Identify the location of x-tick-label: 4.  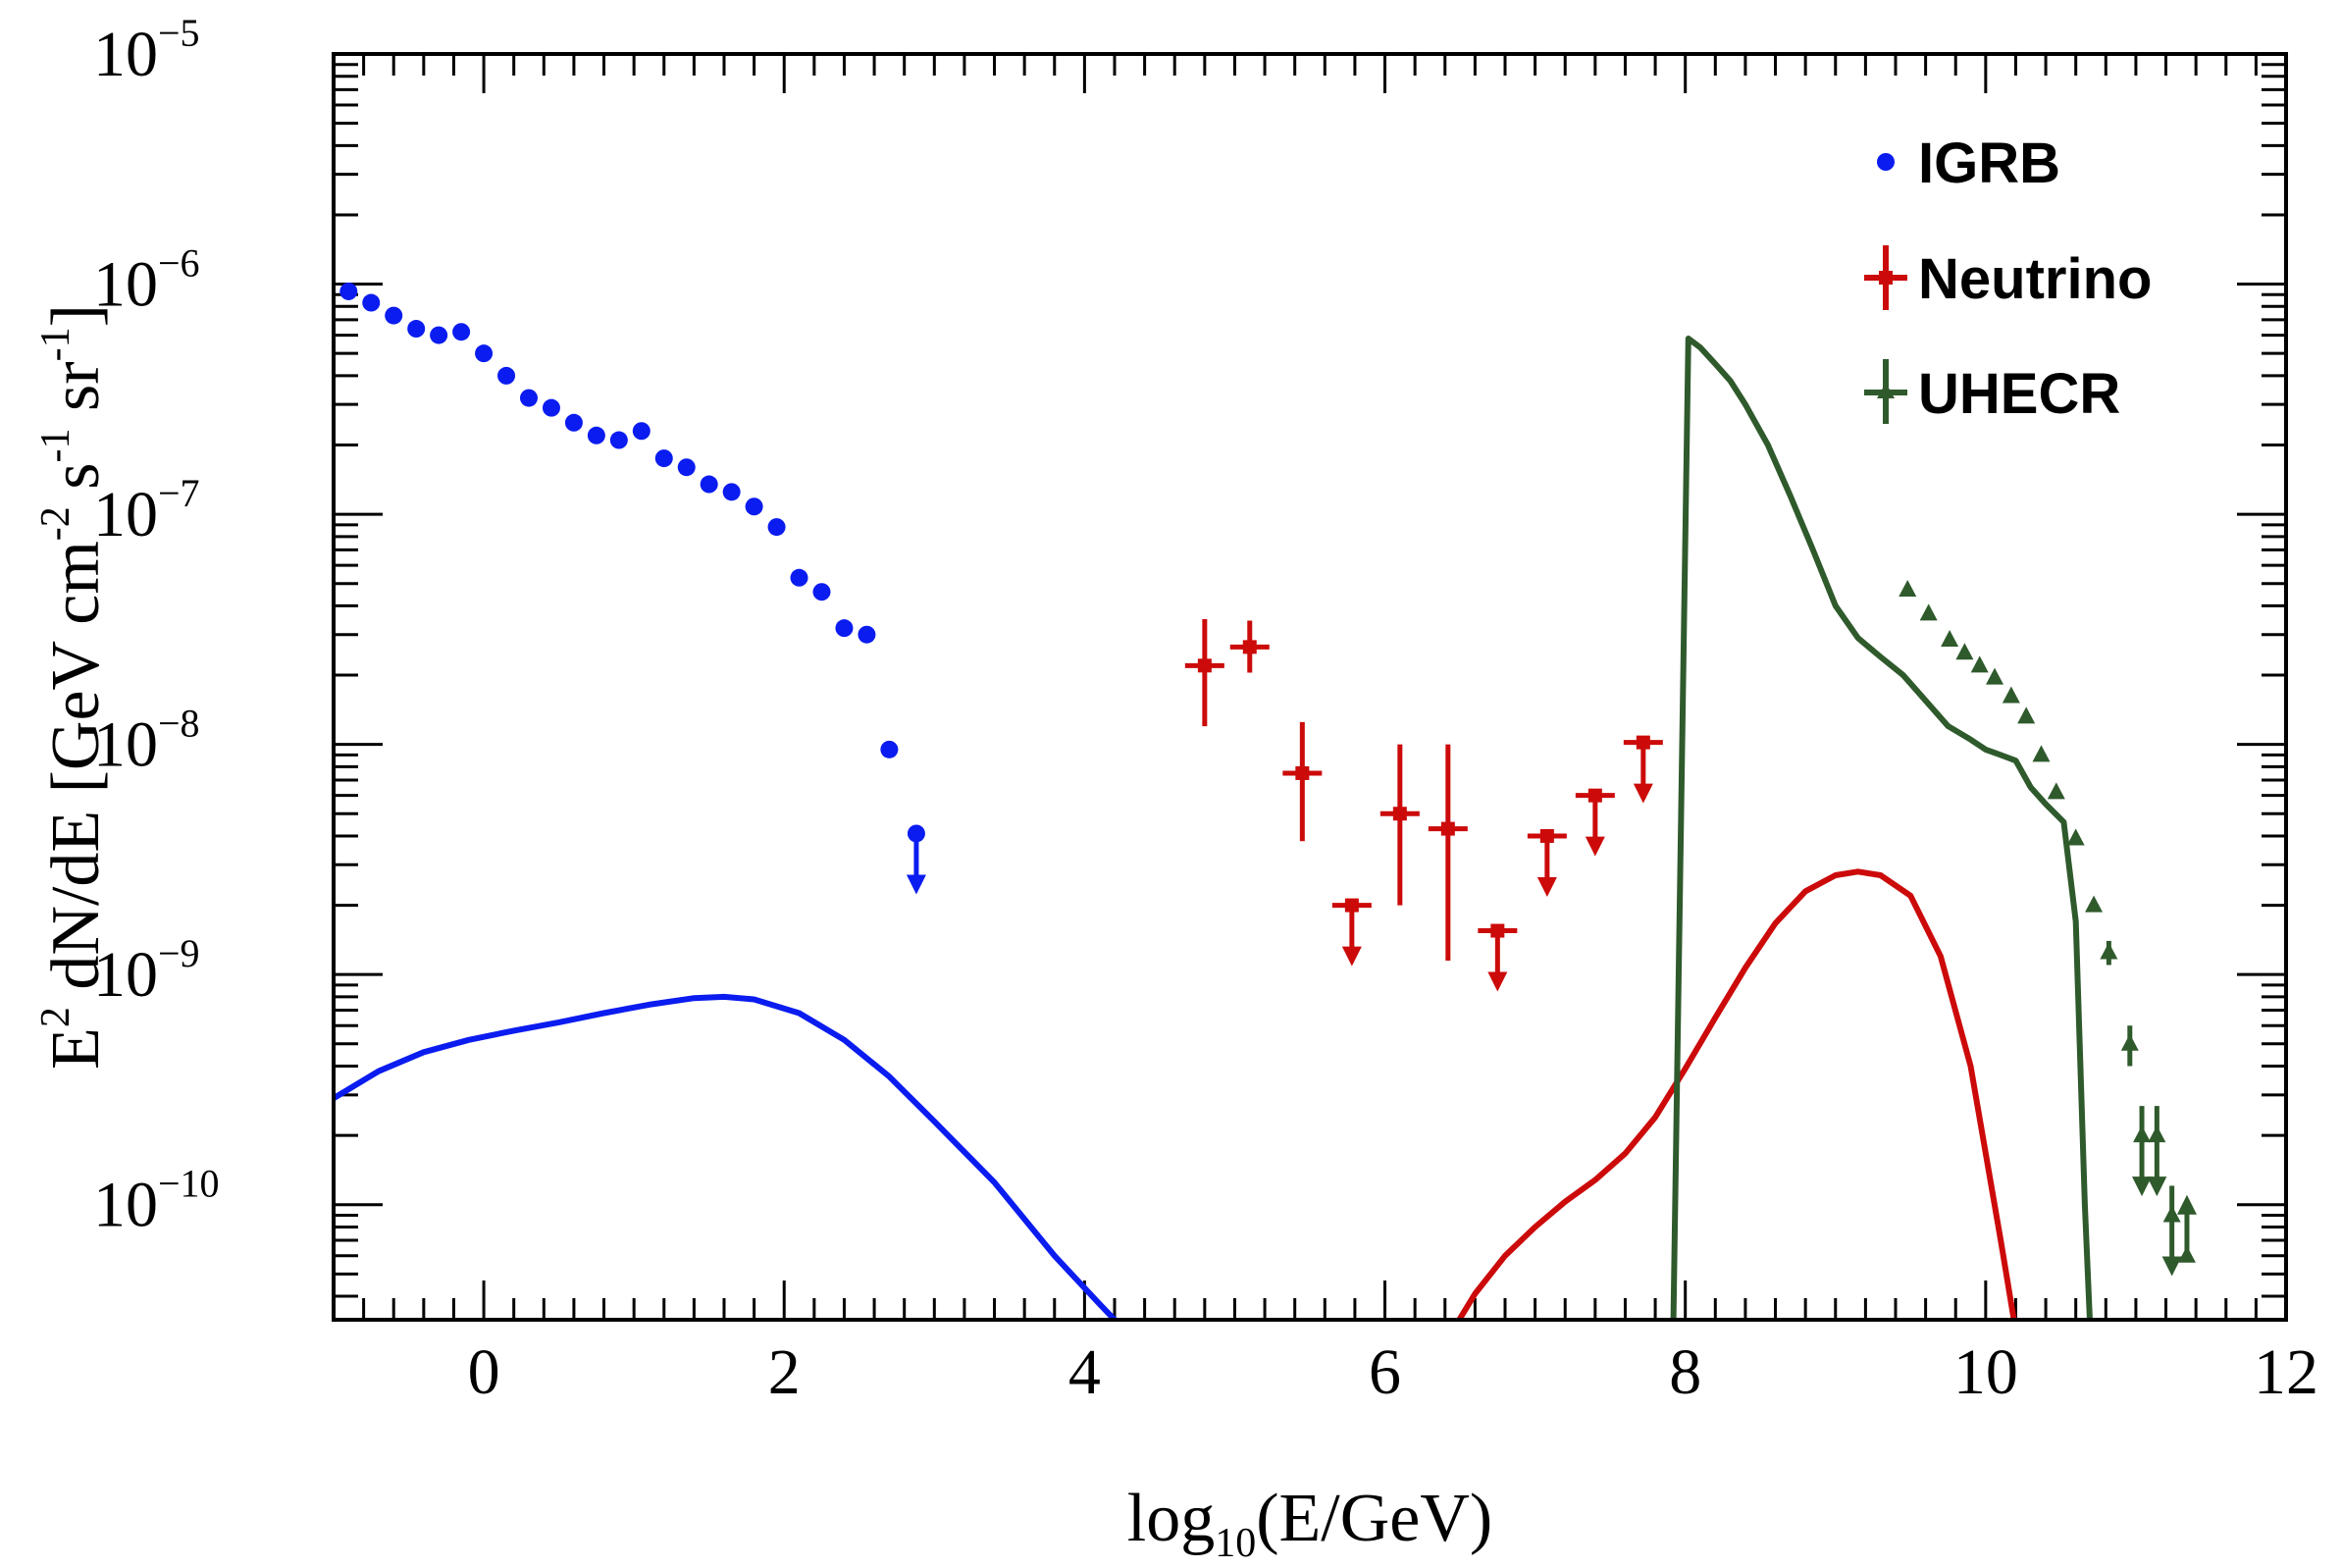
(1084, 1372).